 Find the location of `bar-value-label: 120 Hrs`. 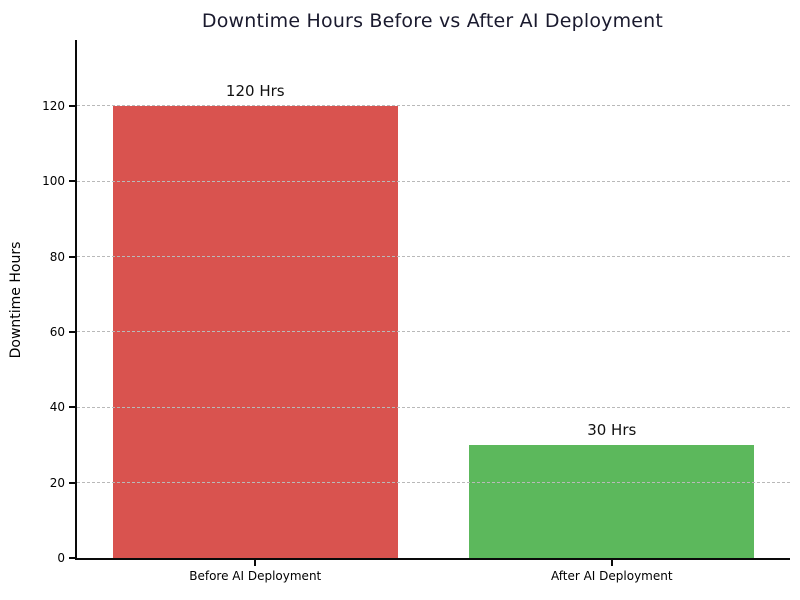

bar-value-label: 120 Hrs is located at coordinates (255, 90).